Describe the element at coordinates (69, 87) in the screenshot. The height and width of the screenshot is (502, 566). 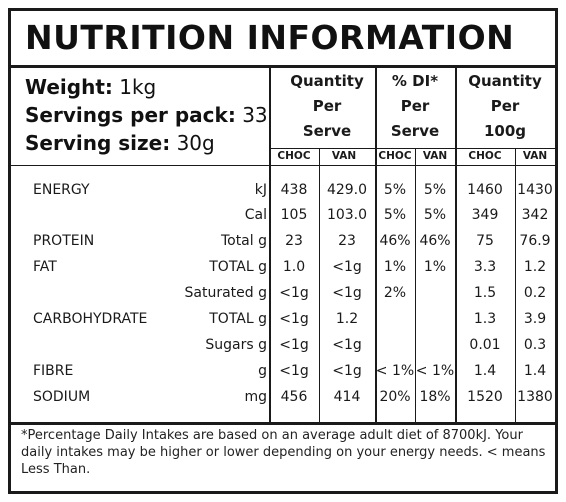
I see `weight-label: Weight:` at that location.